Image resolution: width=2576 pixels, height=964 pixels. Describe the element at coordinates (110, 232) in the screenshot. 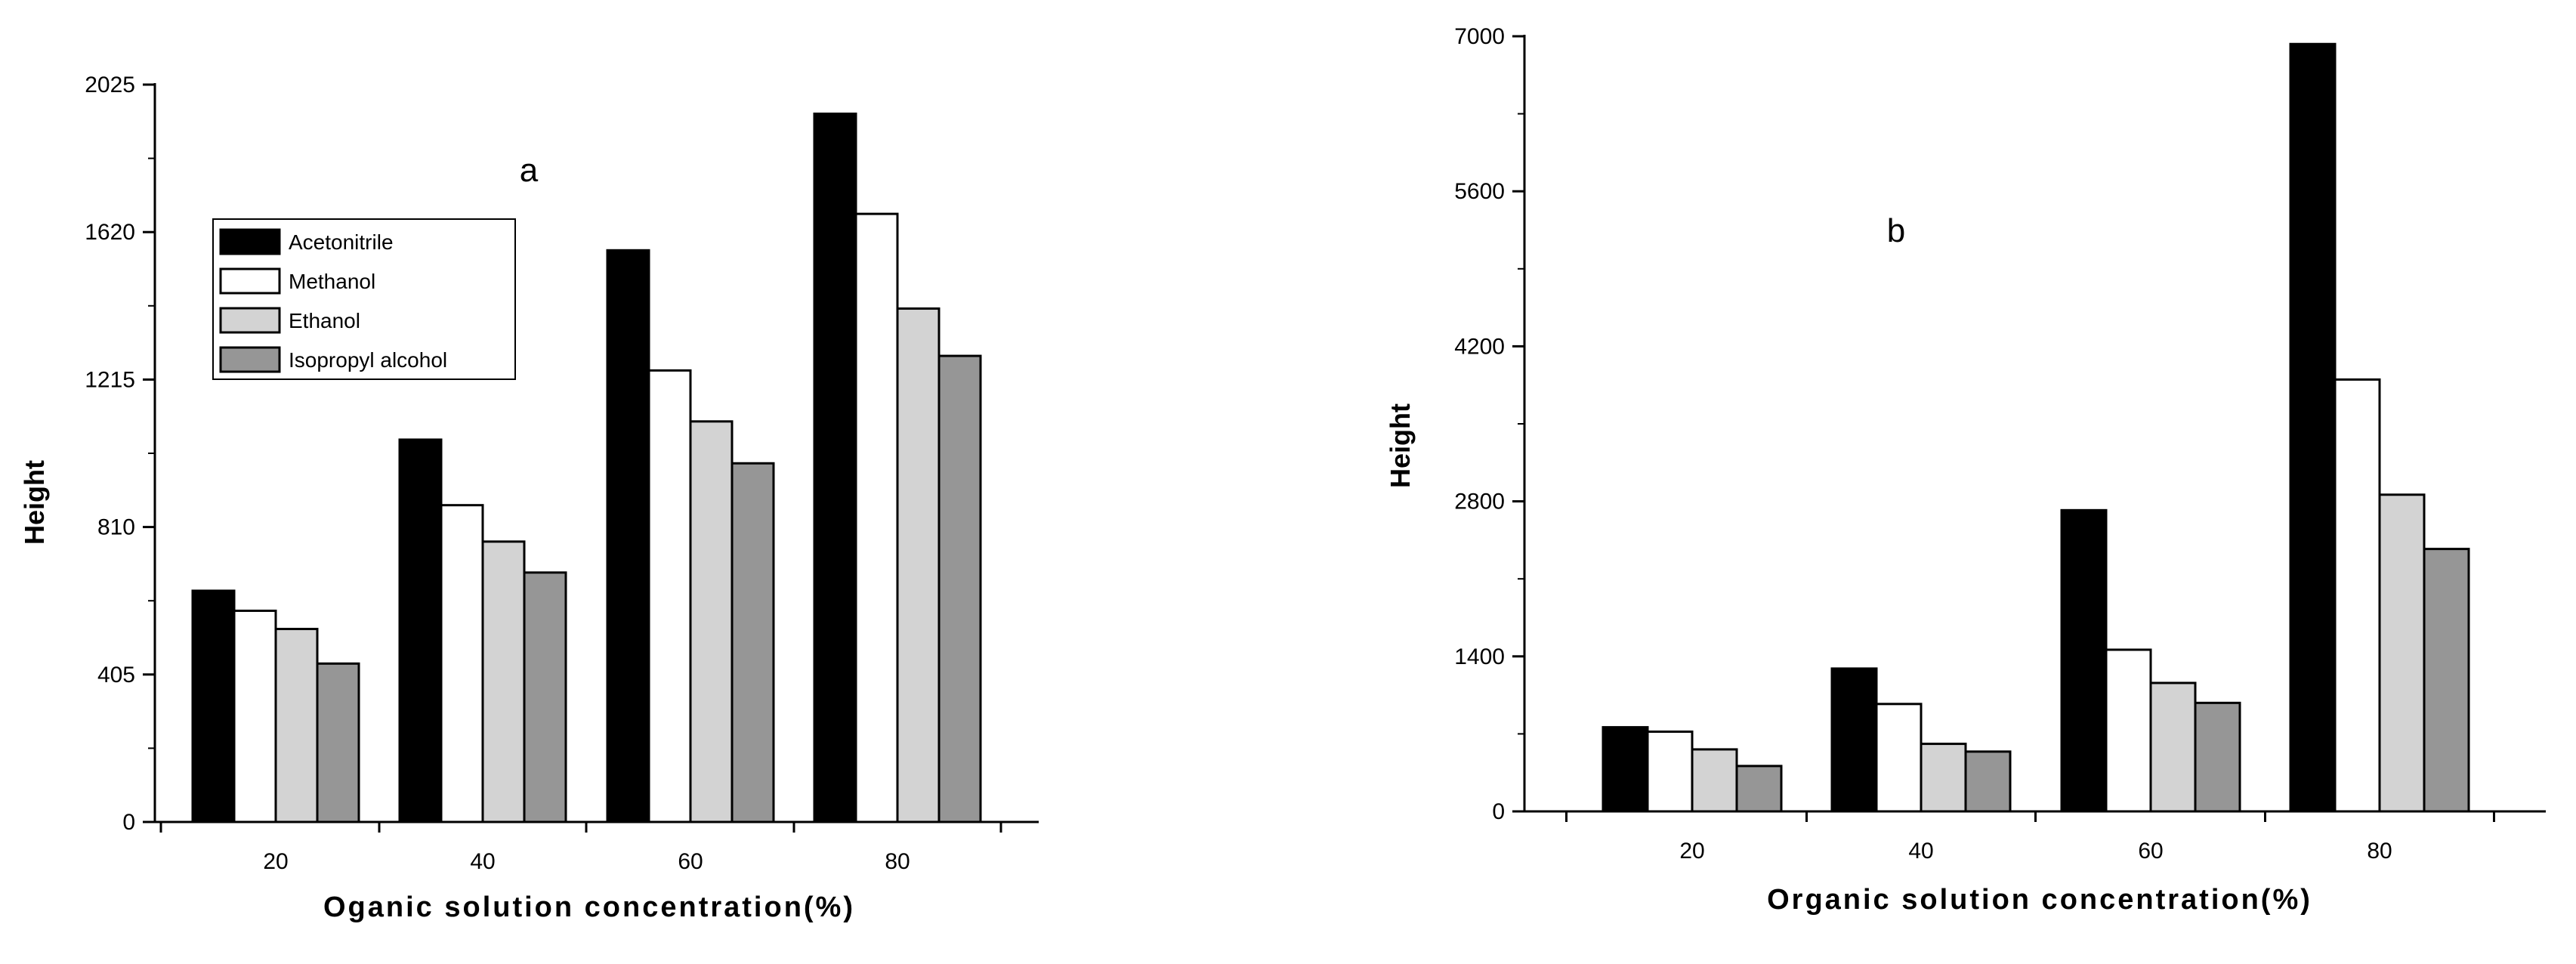

I see `y-tick-label: 1620` at that location.